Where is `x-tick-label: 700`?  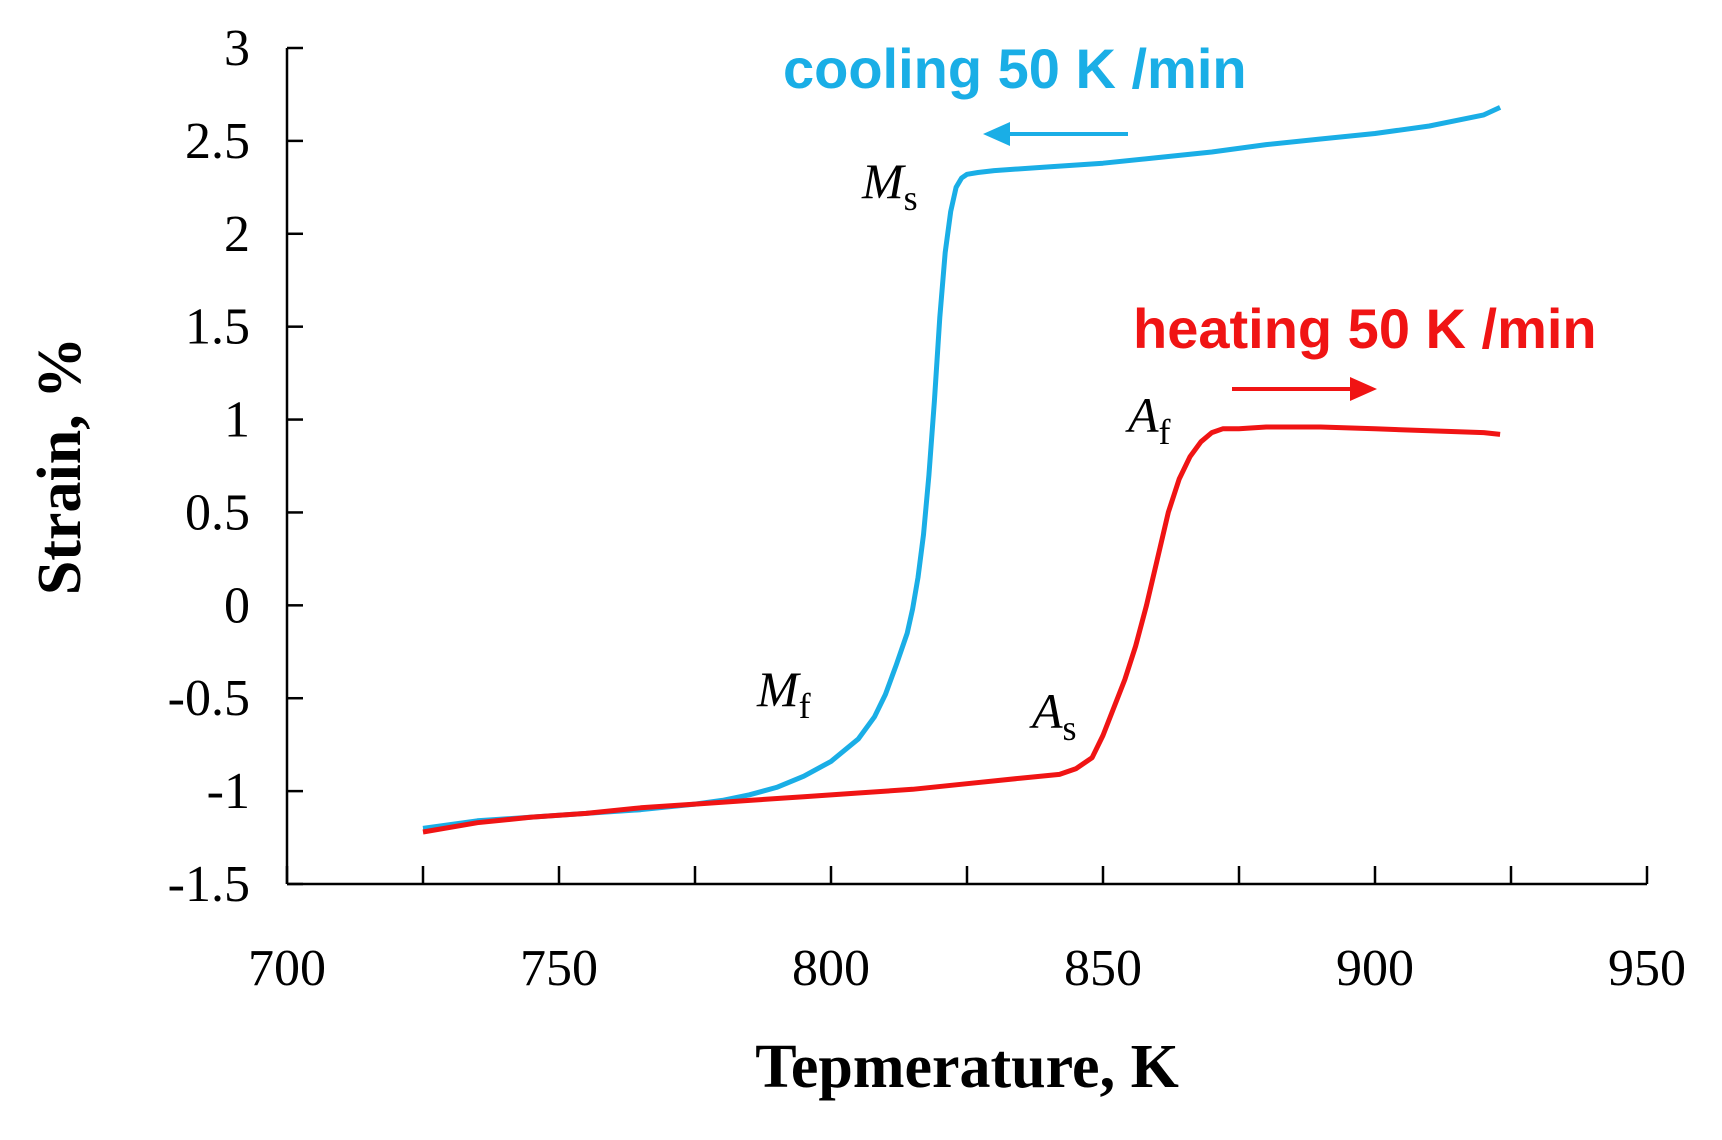
x-tick-label: 700 is located at coordinates (287, 968).